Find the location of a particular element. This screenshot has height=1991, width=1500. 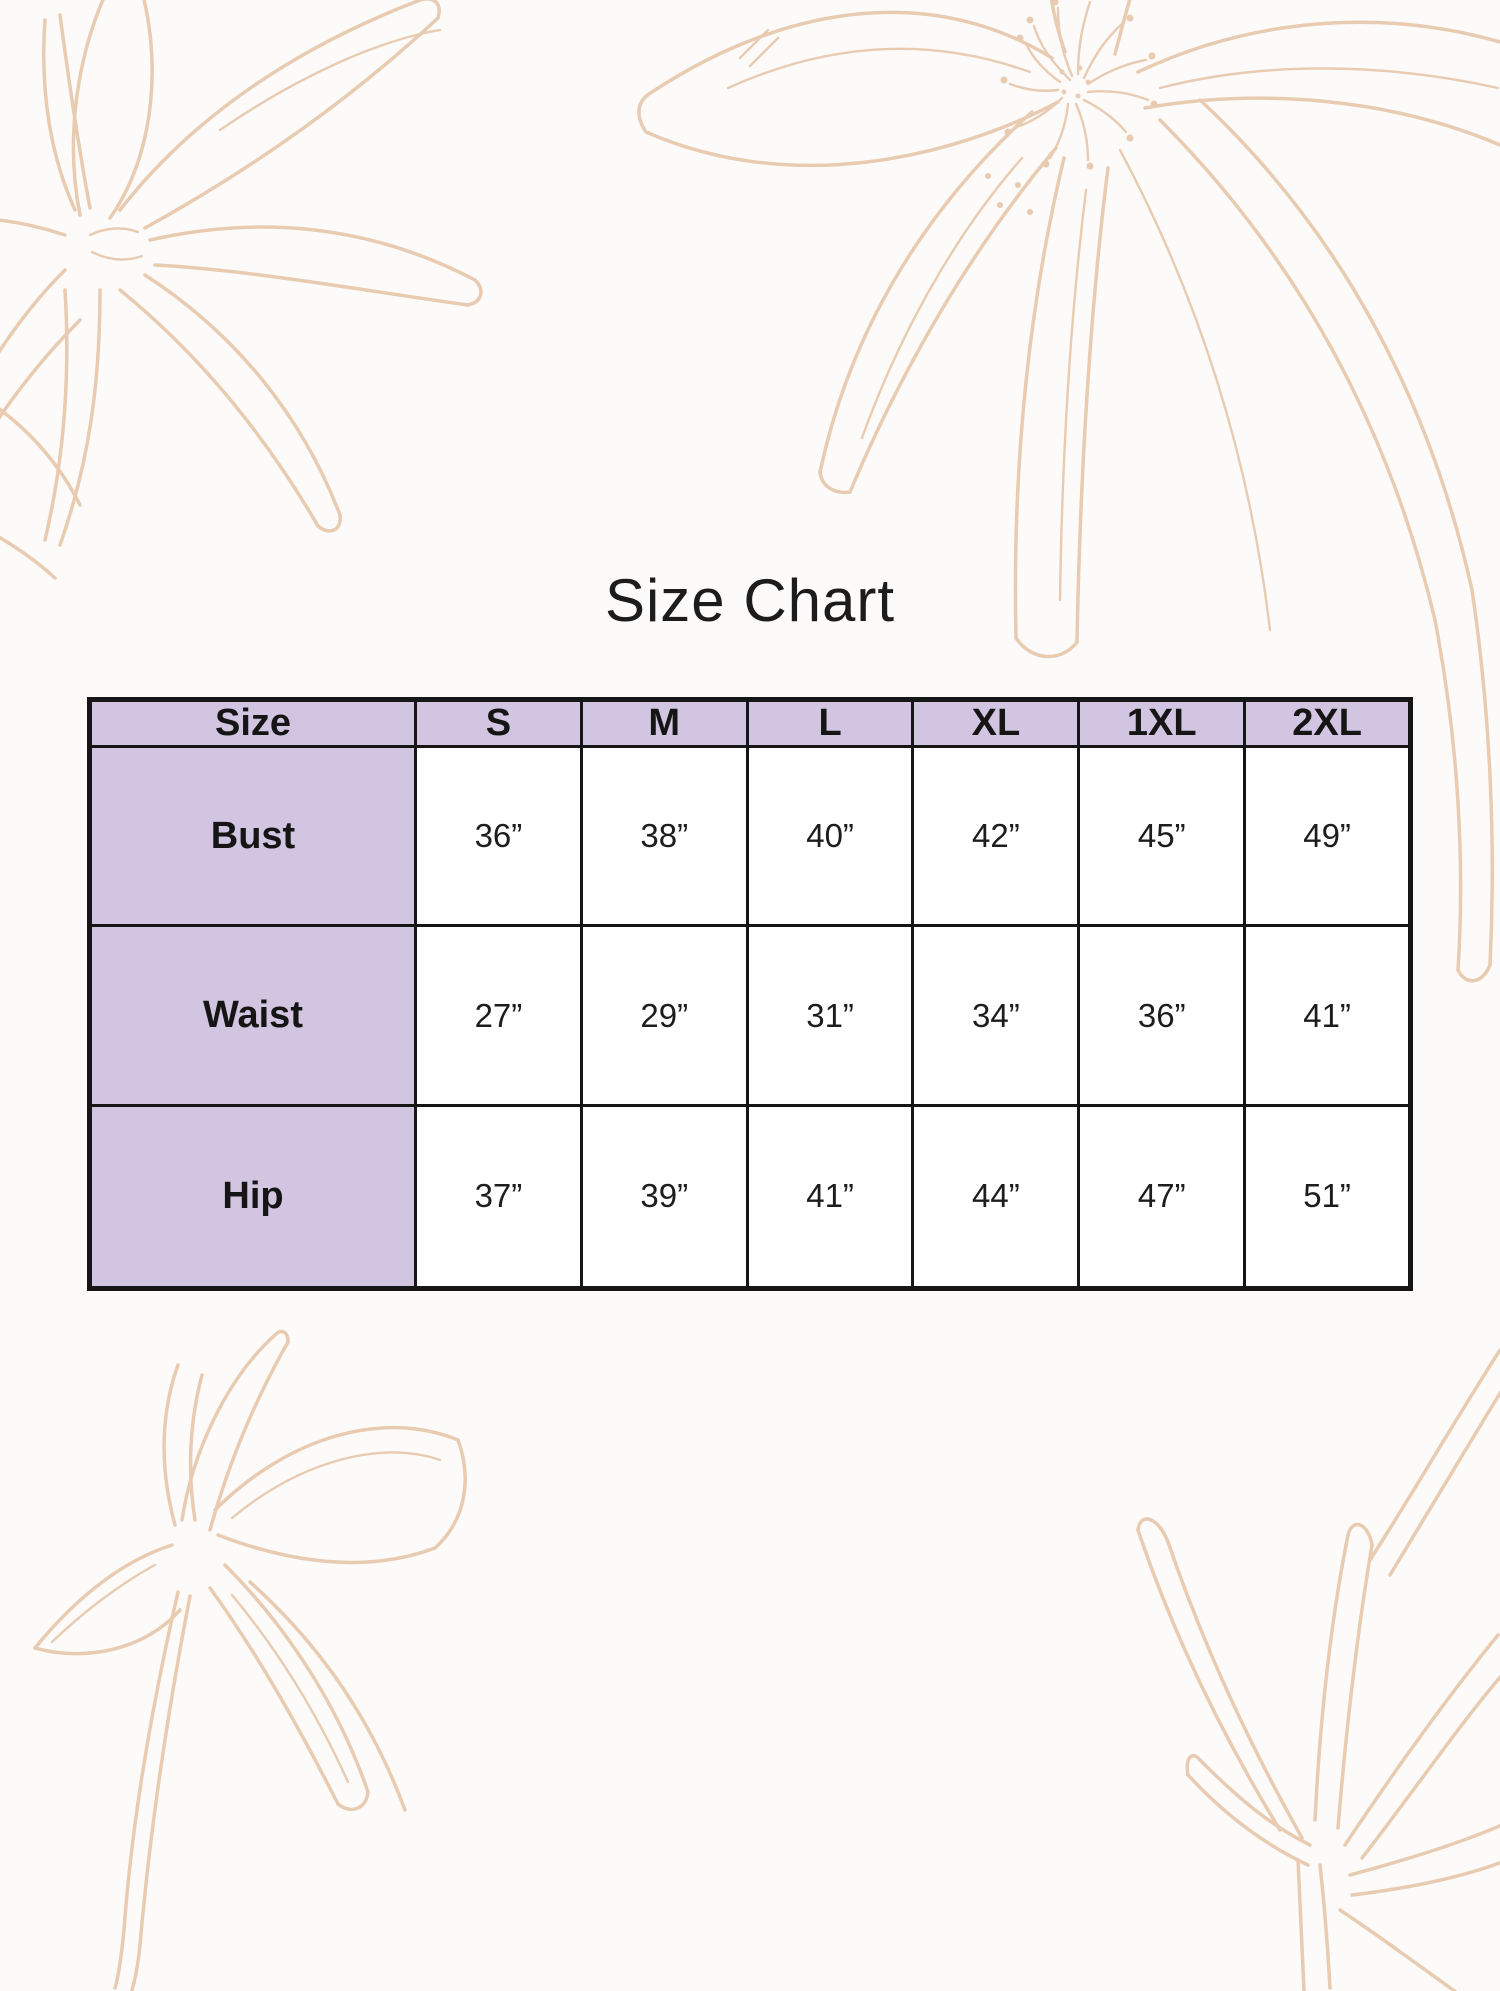

cell-hip-s: 37” is located at coordinates (498, 1197).